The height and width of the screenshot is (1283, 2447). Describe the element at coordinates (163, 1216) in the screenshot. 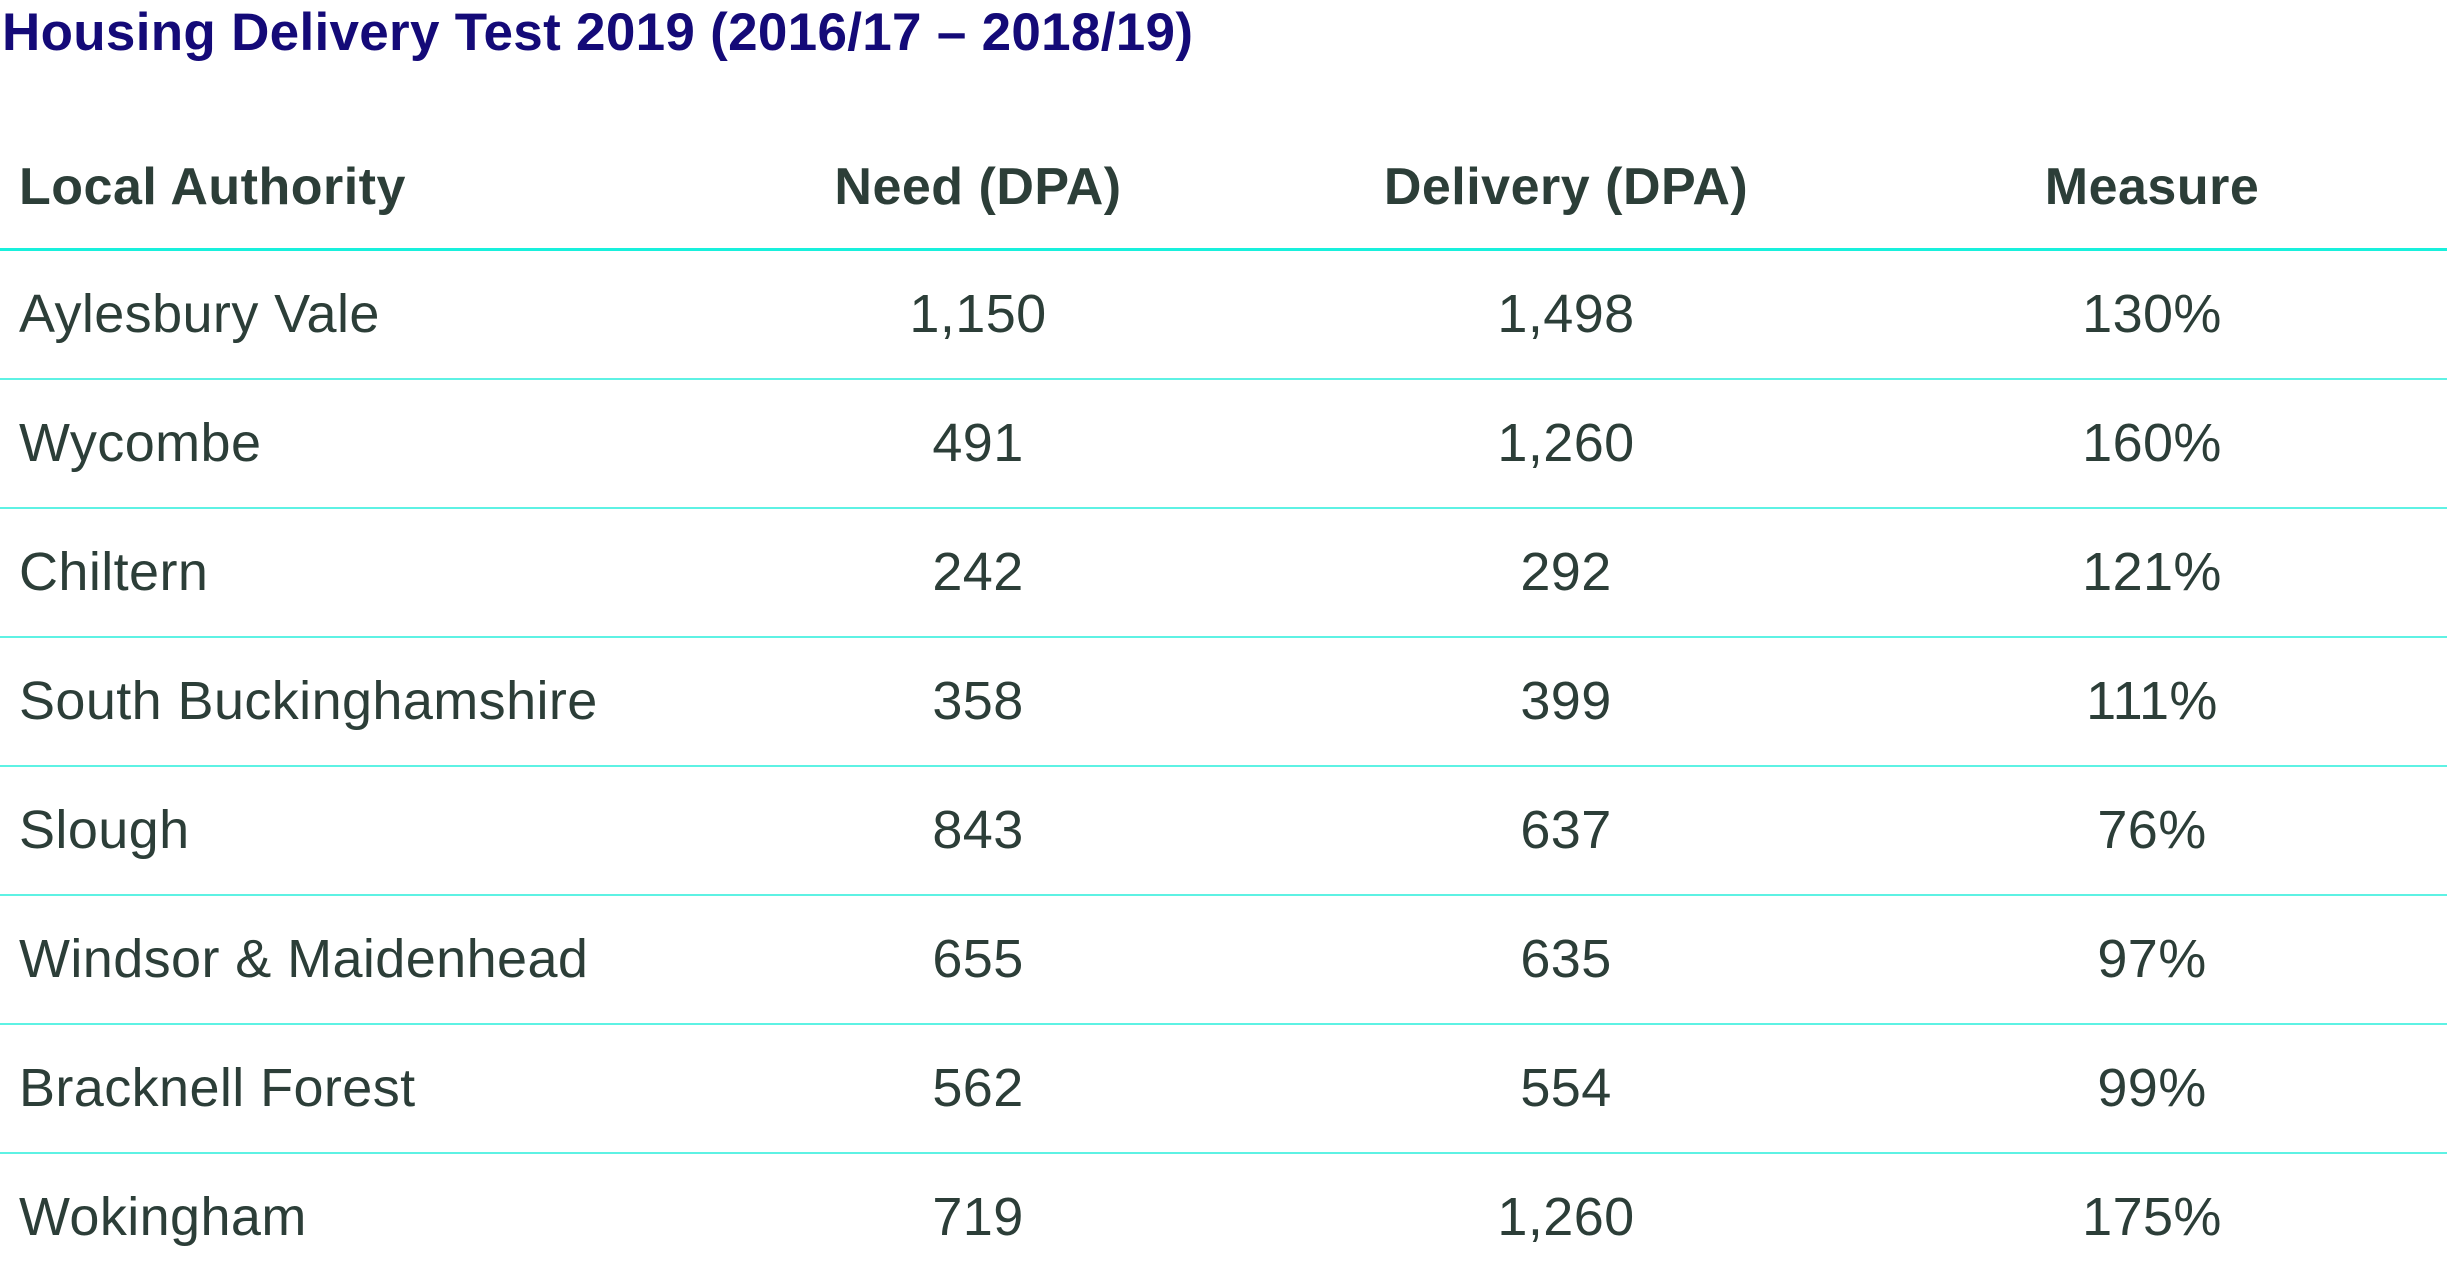

I see `cell-local-authority: Wokingham` at that location.